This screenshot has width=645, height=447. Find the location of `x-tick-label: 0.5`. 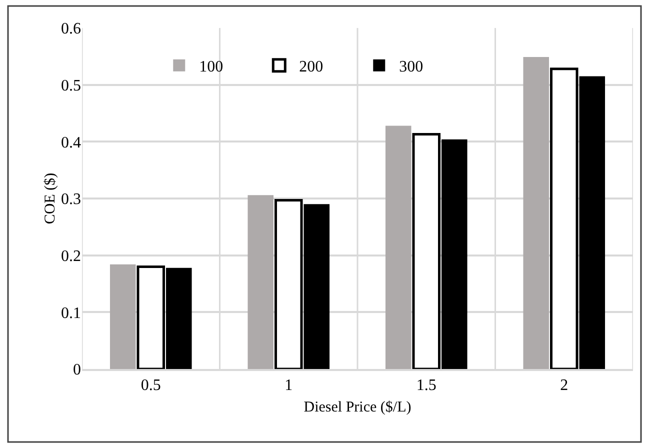

x-tick-label: 0.5 is located at coordinates (150, 385).